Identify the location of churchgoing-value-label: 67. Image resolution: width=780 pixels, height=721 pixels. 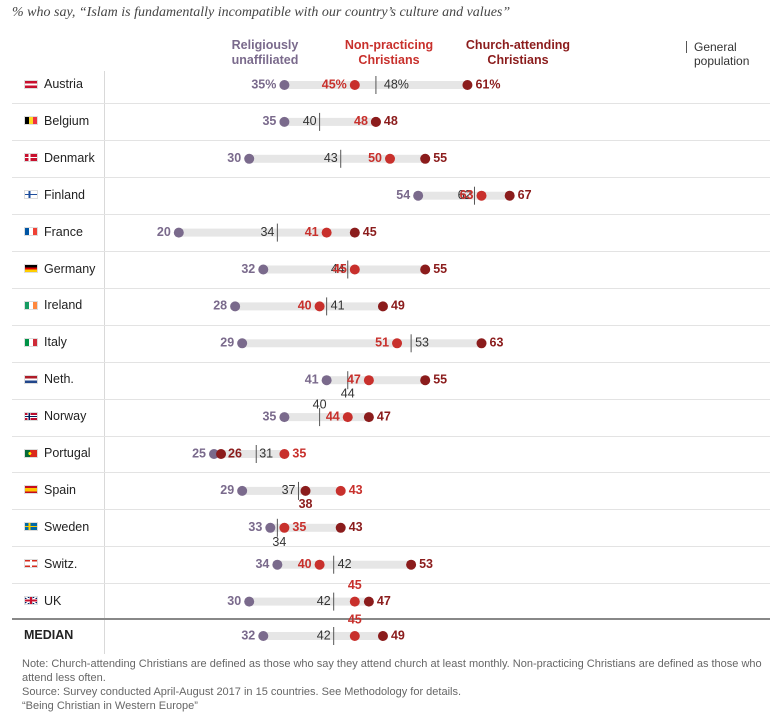
(525, 195).